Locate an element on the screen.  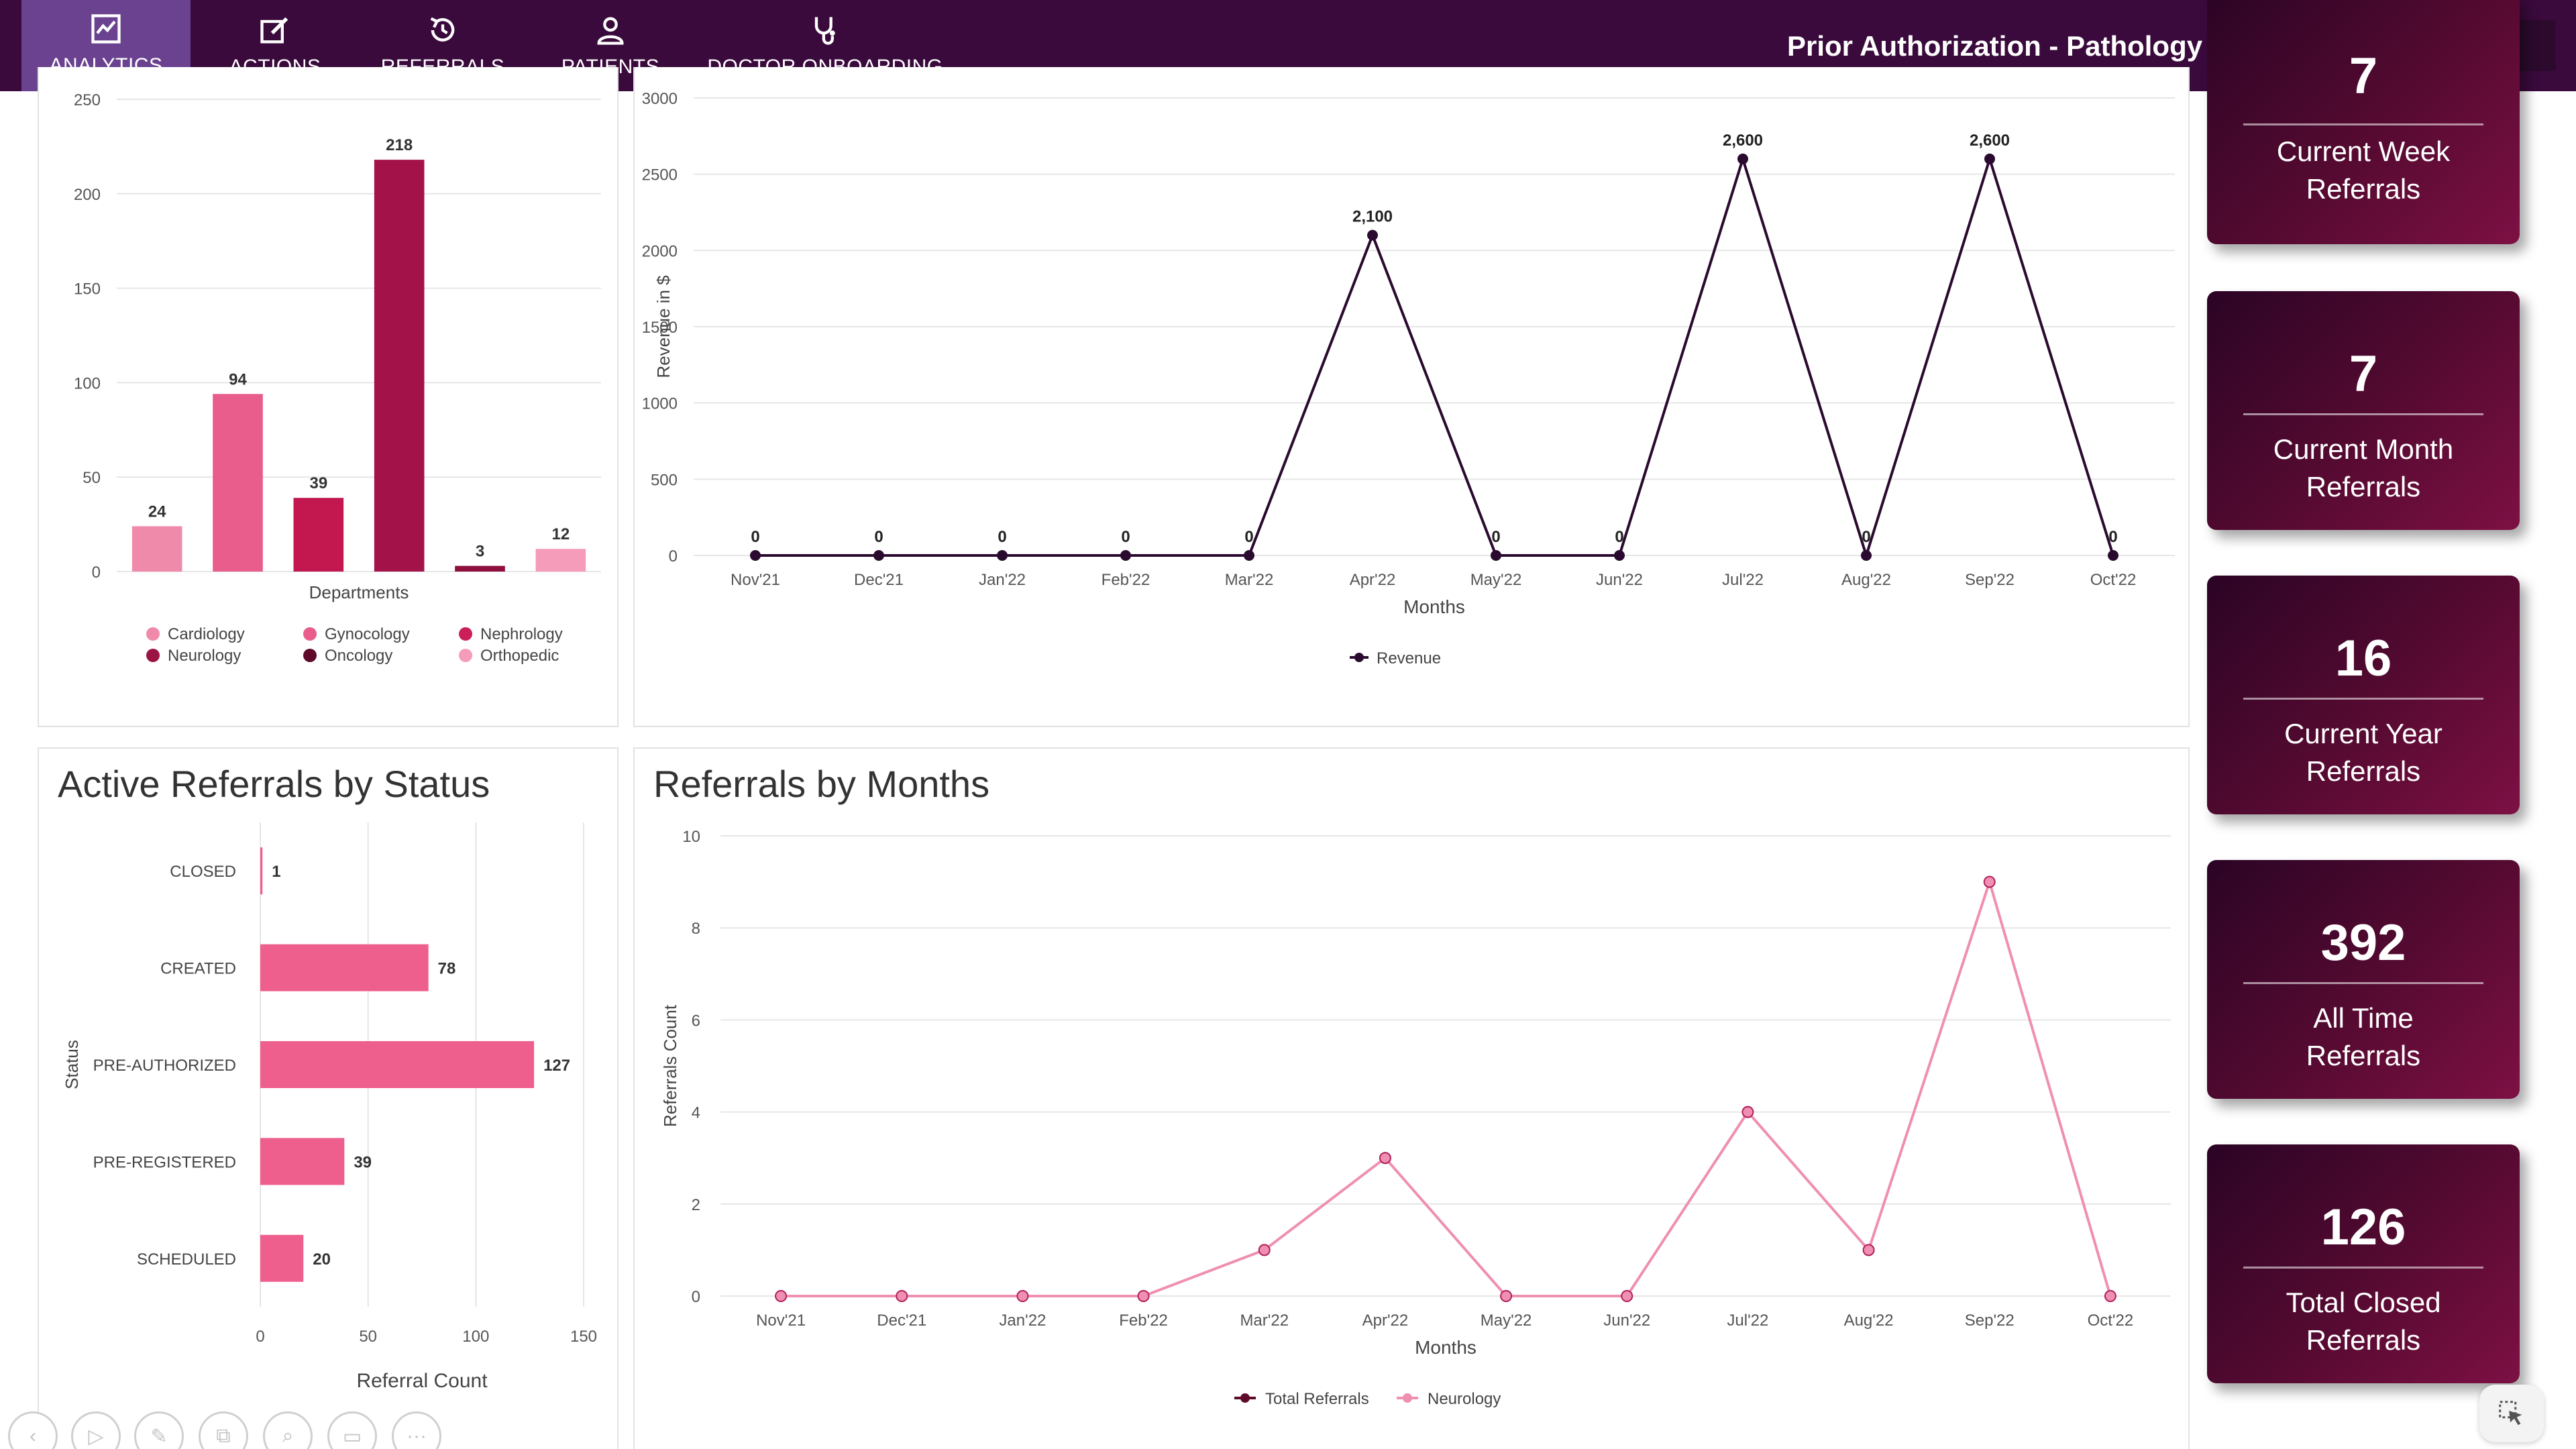
more-icon: ··· is located at coordinates (416, 1430).